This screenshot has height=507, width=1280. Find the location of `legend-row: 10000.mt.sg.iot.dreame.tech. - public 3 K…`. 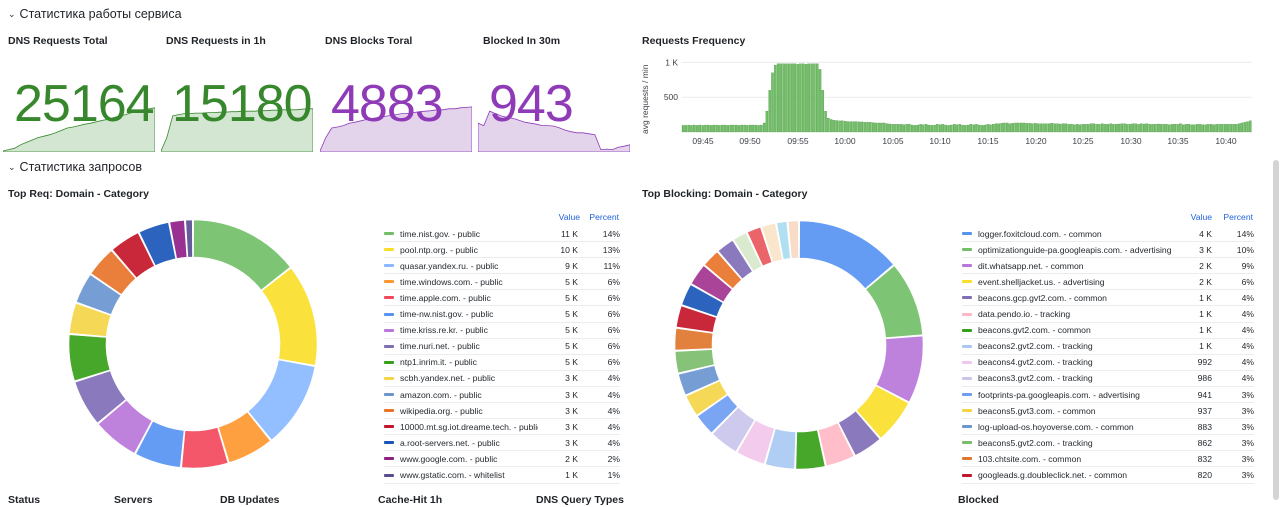

legend-row: 10000.mt.sg.iot.dreame.tech. - public 3 K… is located at coordinates (502, 427).